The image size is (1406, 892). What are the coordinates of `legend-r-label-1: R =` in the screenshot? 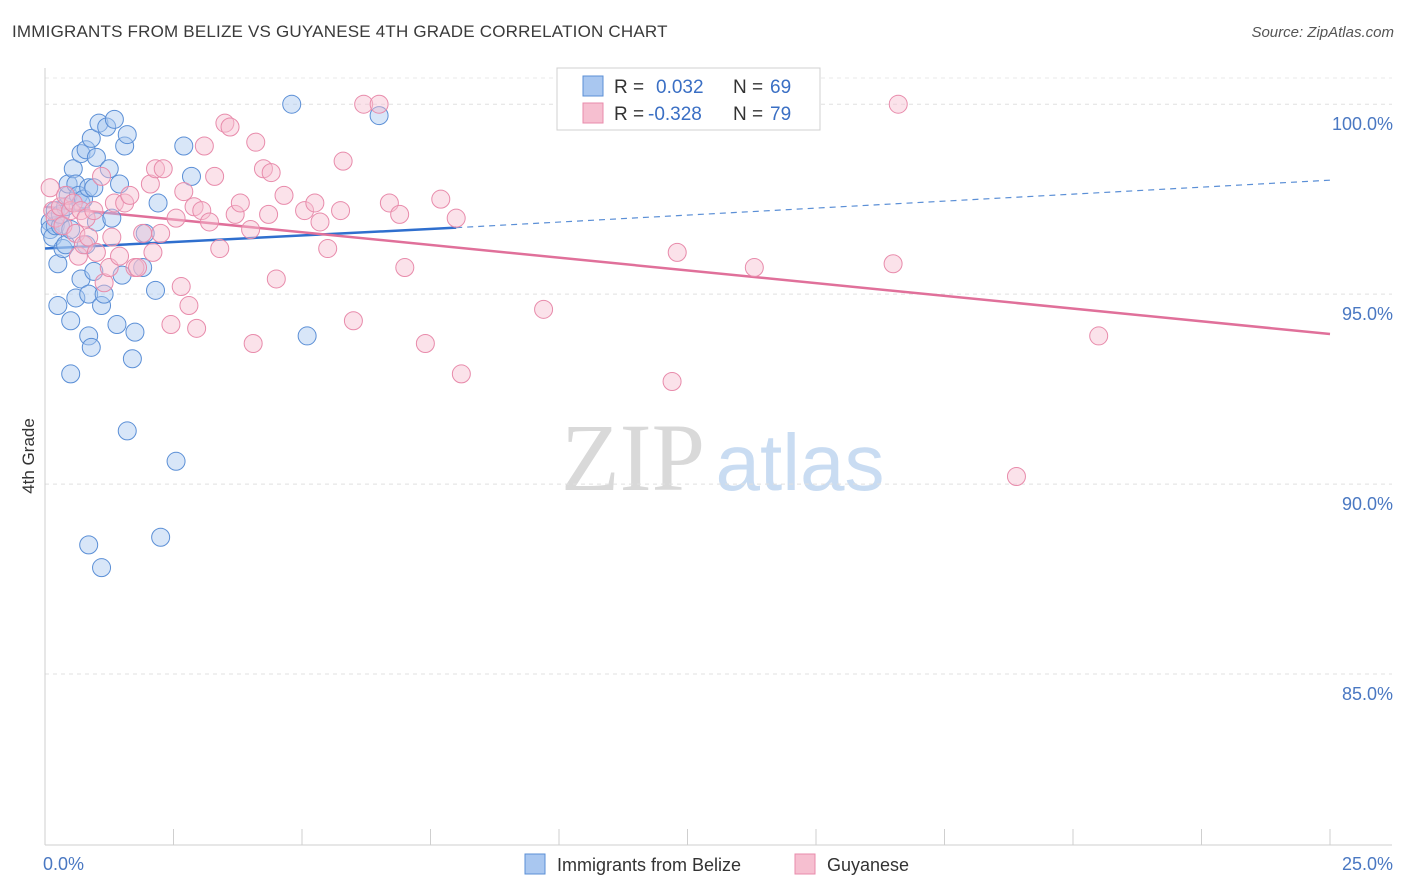 It's located at (629, 87).